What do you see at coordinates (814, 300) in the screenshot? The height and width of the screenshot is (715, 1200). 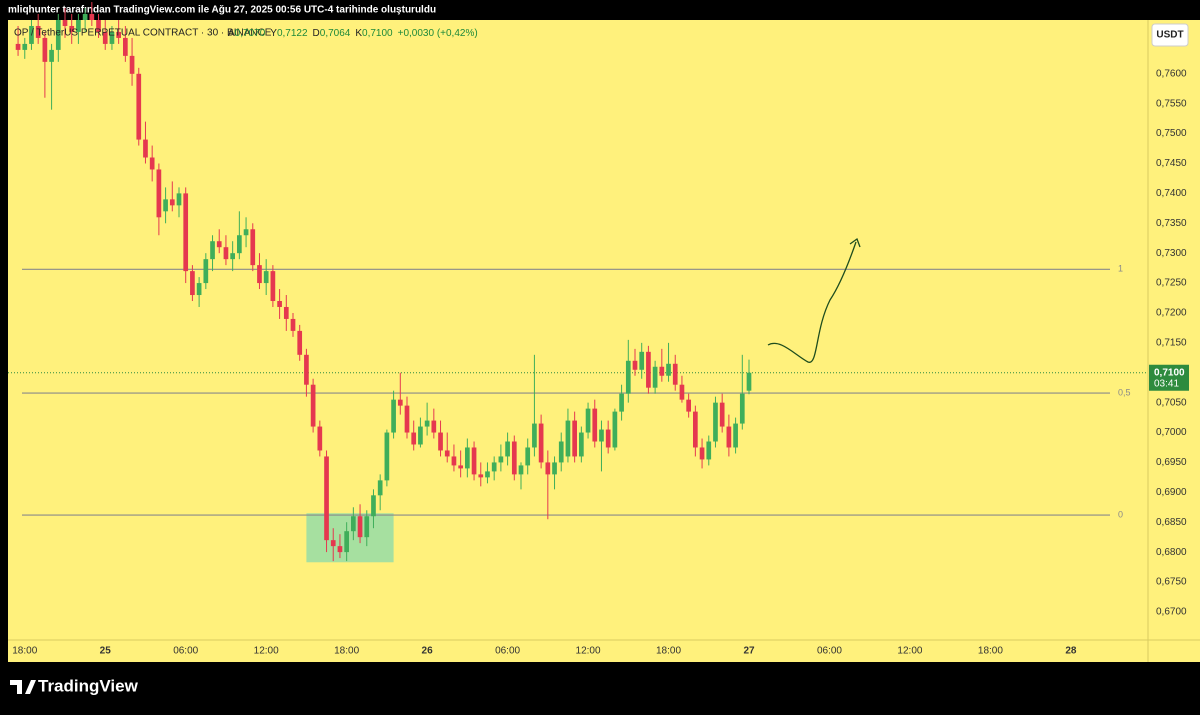 I see `projection-arrow` at bounding box center [814, 300].